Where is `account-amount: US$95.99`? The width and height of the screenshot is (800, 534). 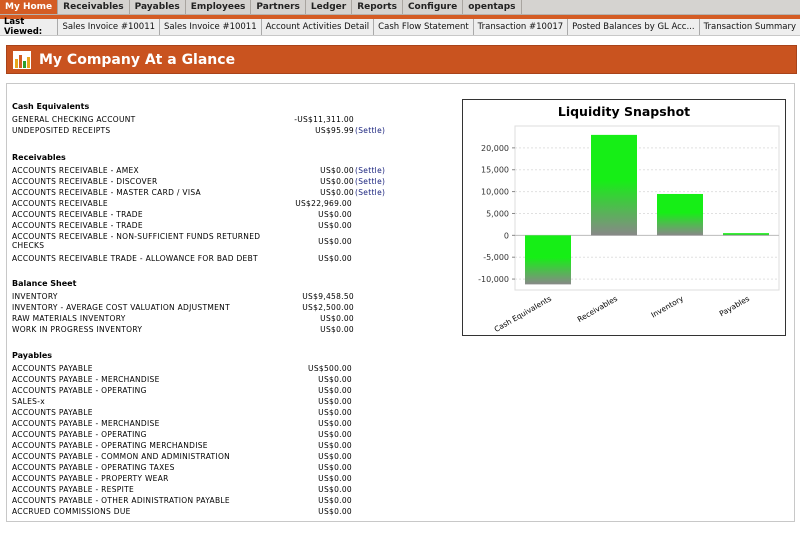
account-amount: US$95.99 is located at coordinates (334, 130).